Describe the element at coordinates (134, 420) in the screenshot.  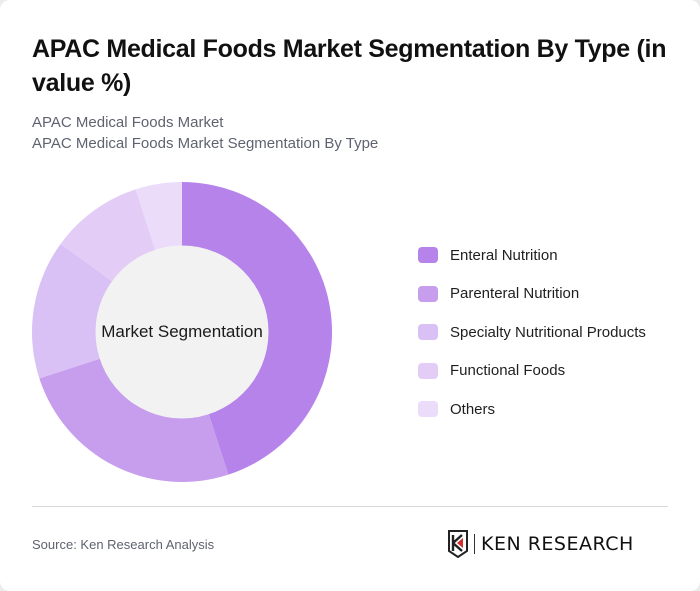
I see `donut-slice-parenteral-nutrition` at that location.